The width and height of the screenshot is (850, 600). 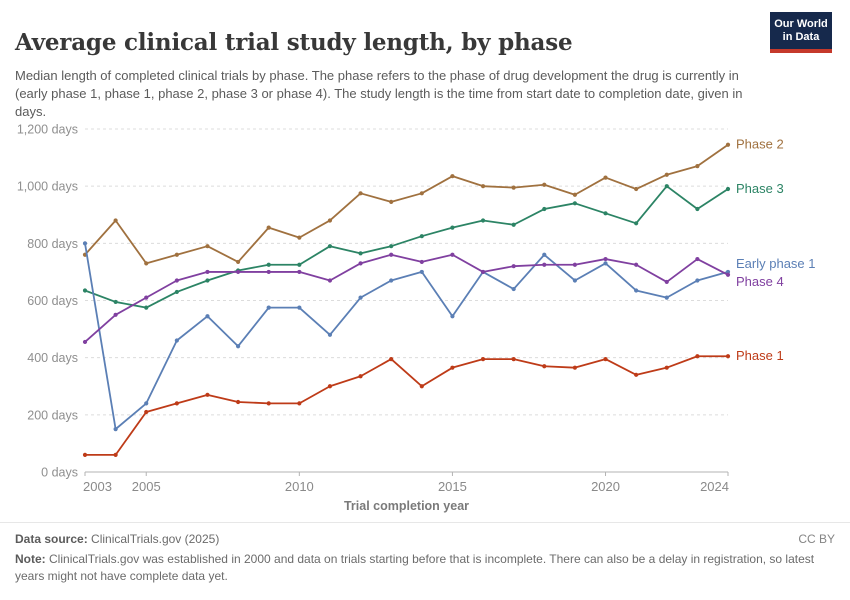 I want to click on legend-label-phase-1: Phase 1, so click(x=760, y=355).